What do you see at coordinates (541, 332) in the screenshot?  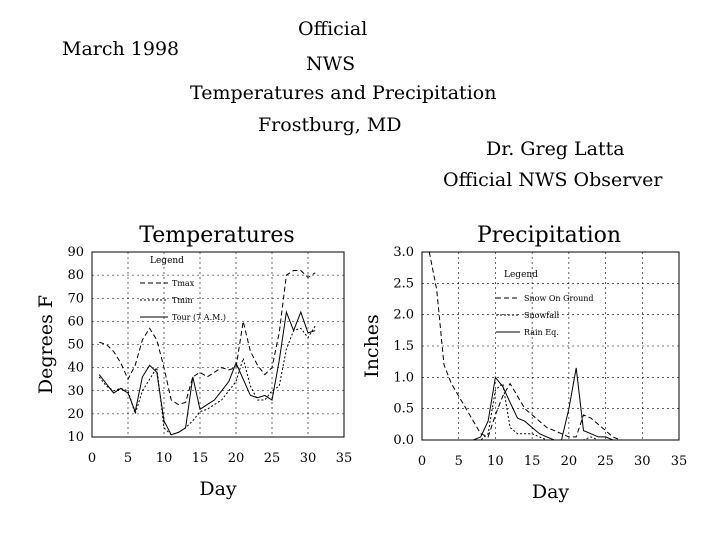 I see `legend-entry: Rain Eq.` at bounding box center [541, 332].